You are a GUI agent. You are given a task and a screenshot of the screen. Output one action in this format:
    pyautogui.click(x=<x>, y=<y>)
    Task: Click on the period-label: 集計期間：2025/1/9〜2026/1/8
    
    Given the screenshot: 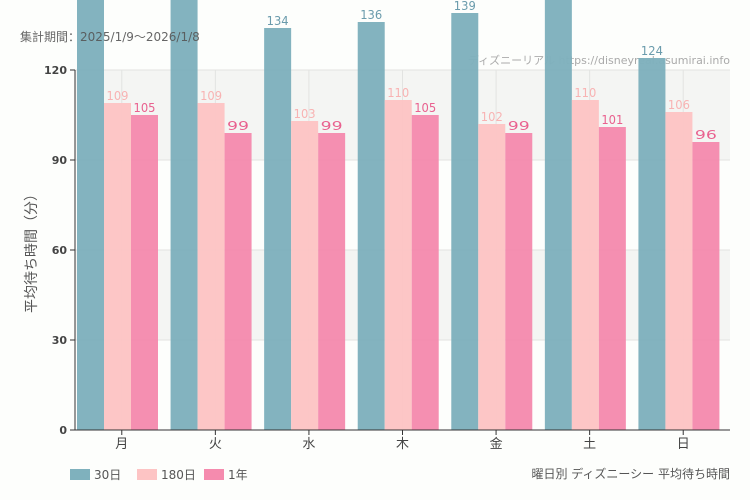 What is the action you would take?
    pyautogui.click(x=110, y=36)
    